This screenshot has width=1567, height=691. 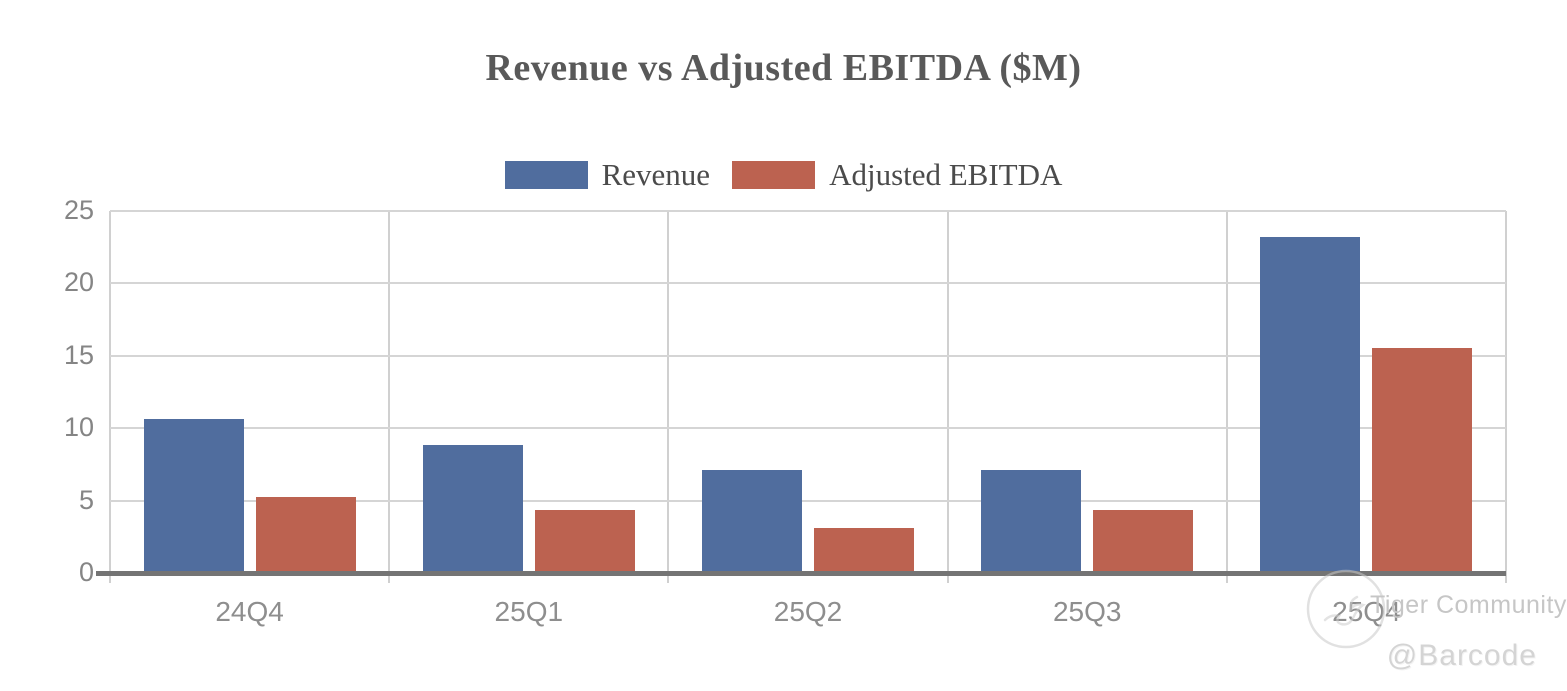 What do you see at coordinates (193, 494) in the screenshot?
I see `bar-revenue-24q4` at bounding box center [193, 494].